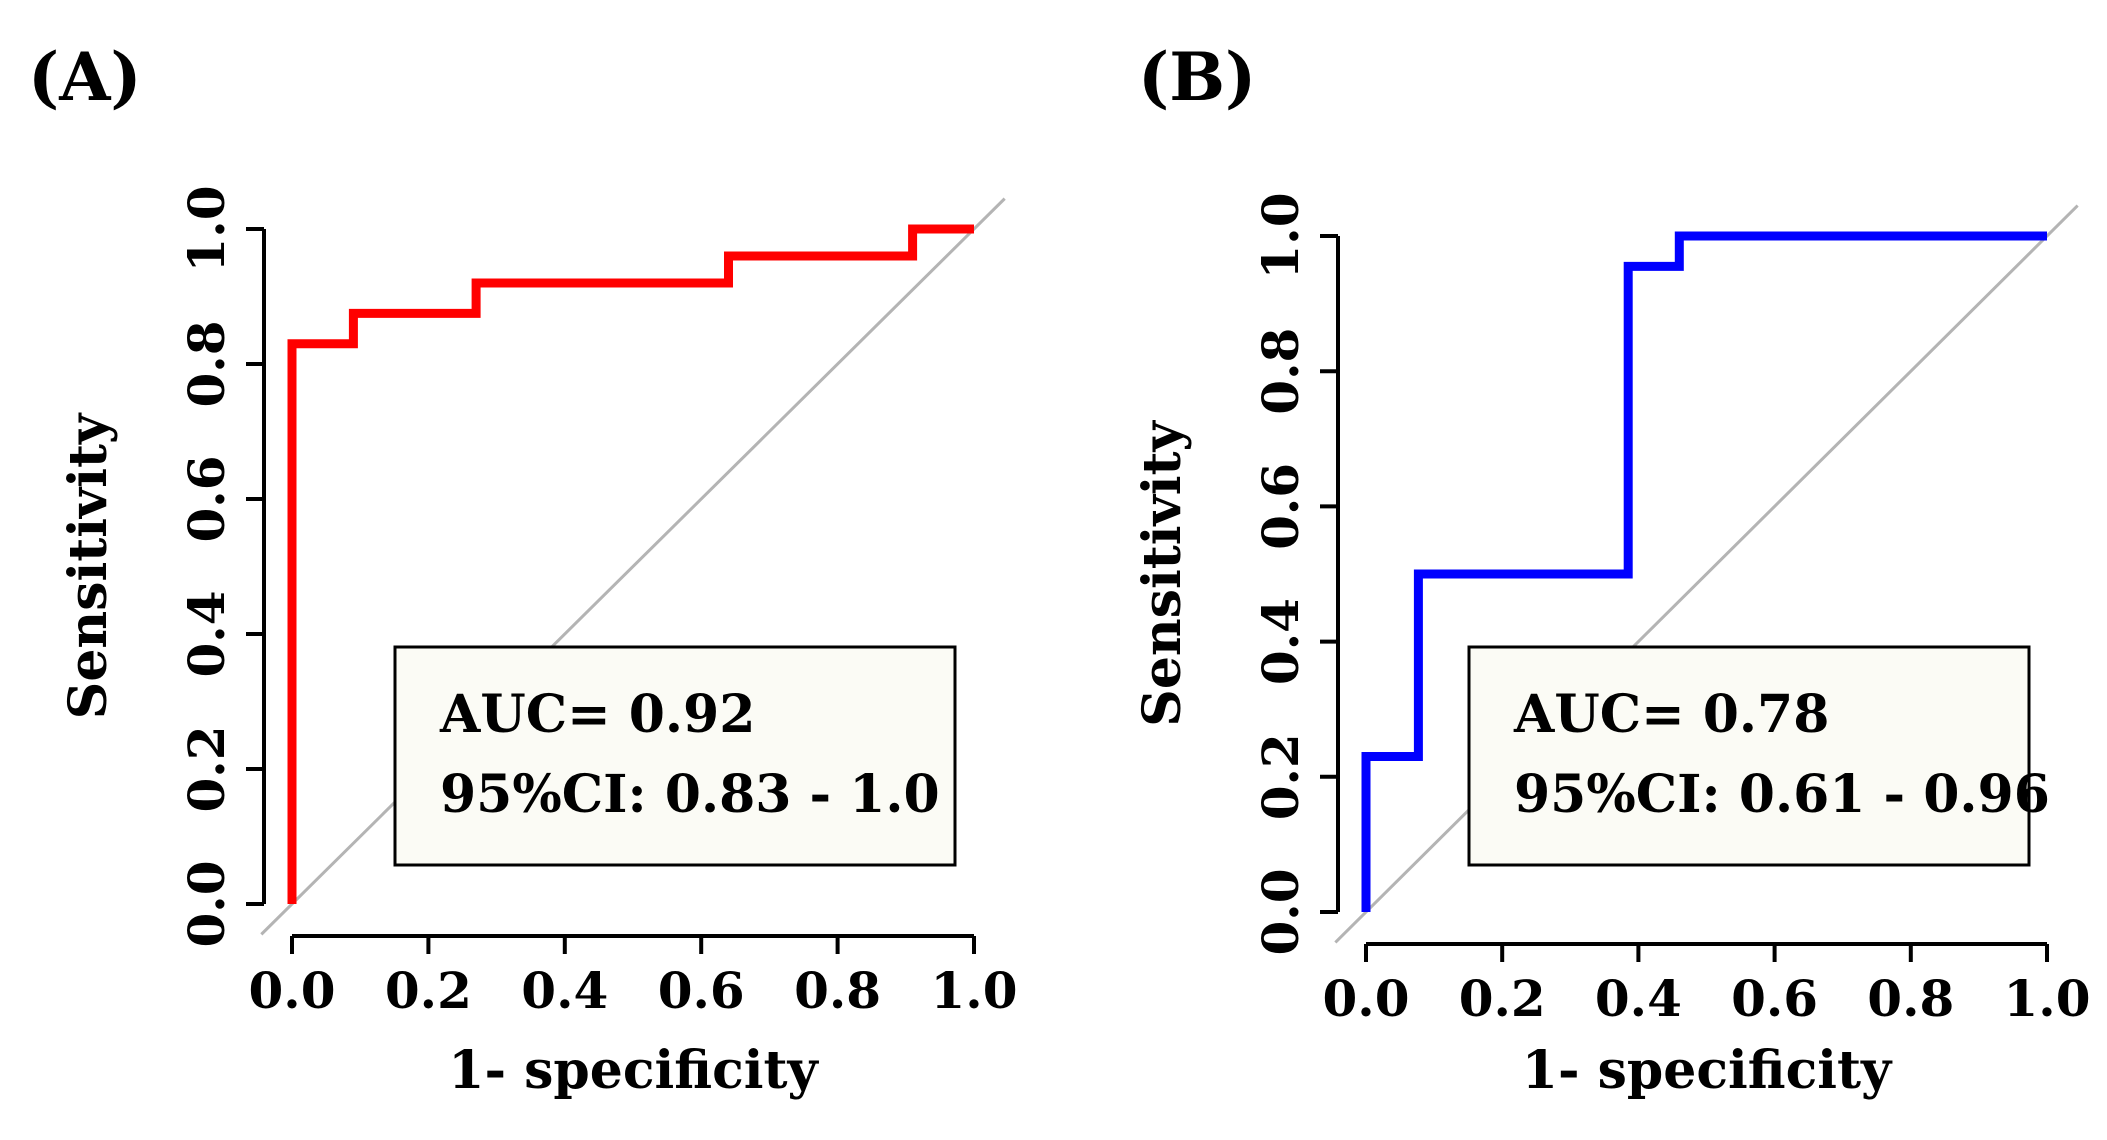 The height and width of the screenshot is (1140, 2107). Describe the element at coordinates (690, 794) in the screenshot. I see `ci-text: 95%CI: 0.83 - 1.0` at that location.